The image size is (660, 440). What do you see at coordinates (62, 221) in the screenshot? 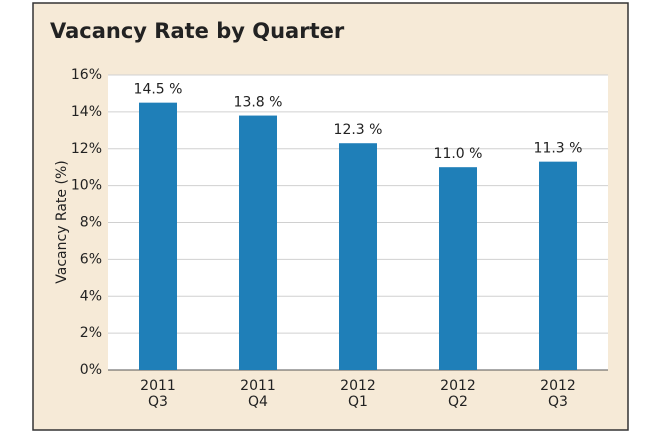
I see `y-axis-label: Vacancy Rate (%)` at bounding box center [62, 221].